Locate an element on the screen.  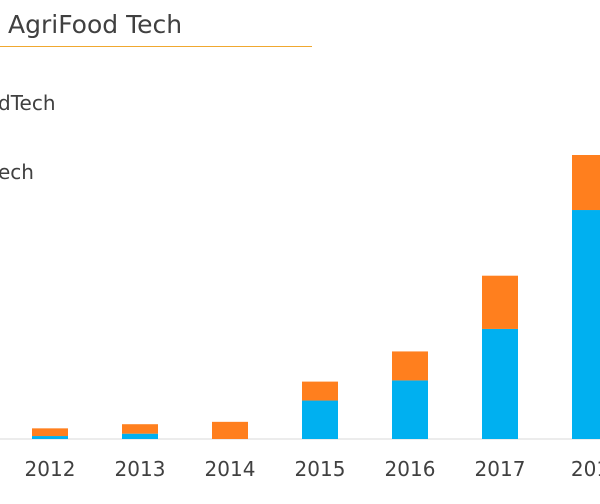
bar-series-2-2016 is located at coordinates (410, 366).